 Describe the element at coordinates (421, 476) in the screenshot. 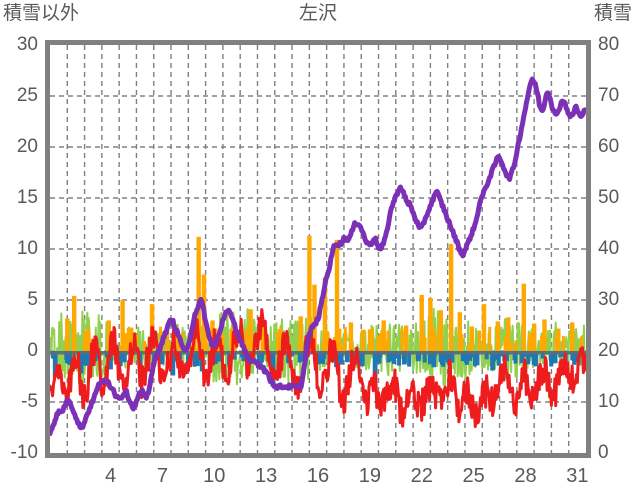

I see `x-axis-tick-label: 22` at that location.